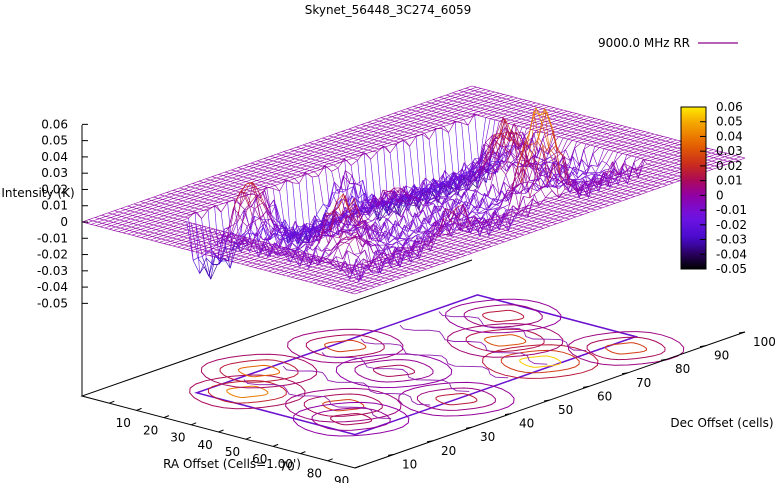  What do you see at coordinates (503, 316) in the screenshot?
I see `contour-ring` at bounding box center [503, 316].